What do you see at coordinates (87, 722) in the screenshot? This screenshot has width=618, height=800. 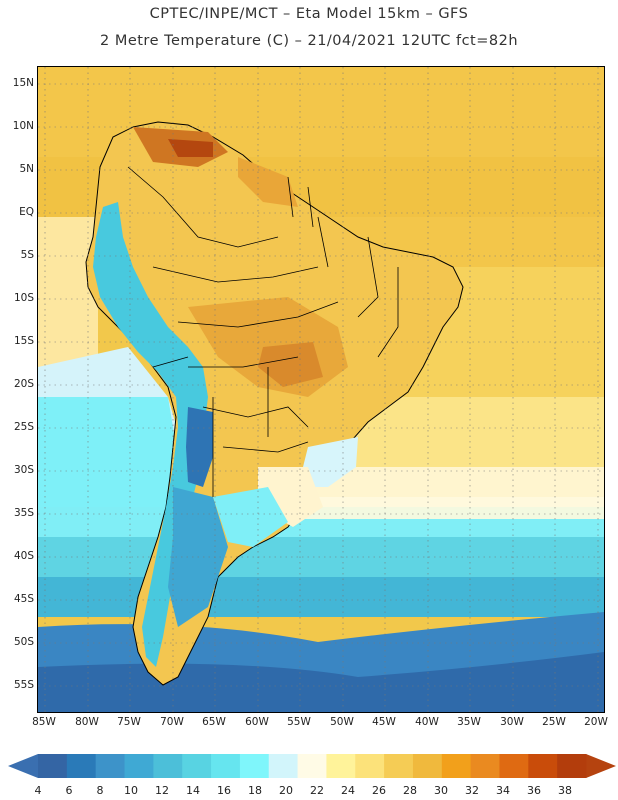 I see `lon-label-80w: 80W` at bounding box center [87, 722].